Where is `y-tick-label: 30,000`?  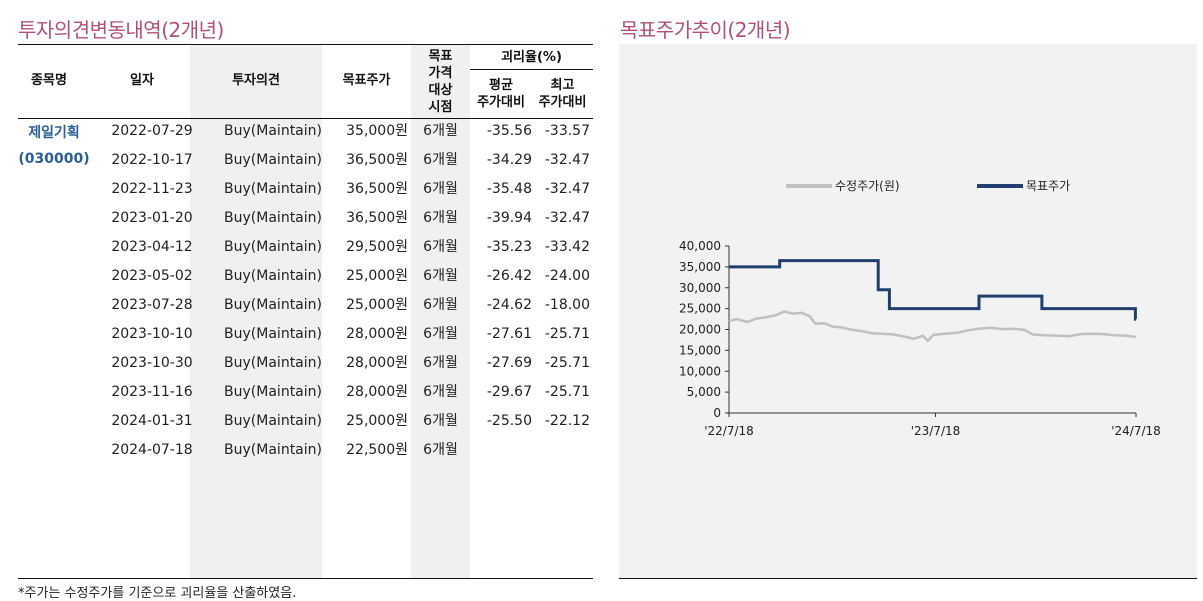 y-tick-label: 30,000 is located at coordinates (700, 288).